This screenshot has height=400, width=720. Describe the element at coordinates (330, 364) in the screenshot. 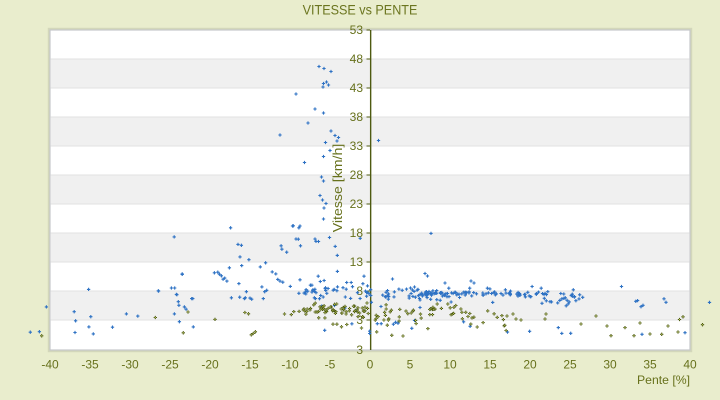

I see `svg-text: -5` at that location.